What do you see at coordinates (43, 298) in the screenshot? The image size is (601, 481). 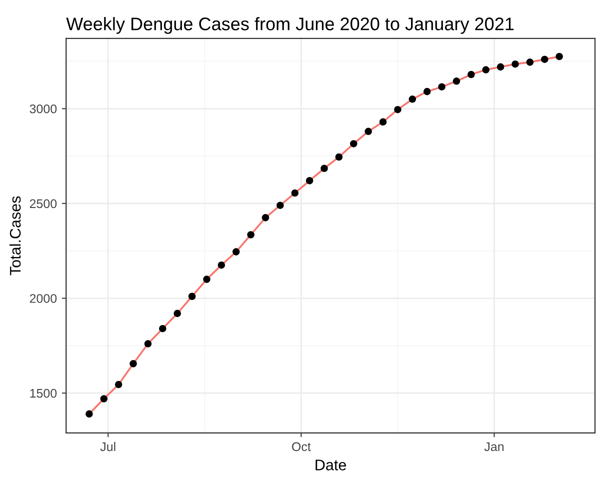 I see `y-tick-label: 2000` at bounding box center [43, 298].